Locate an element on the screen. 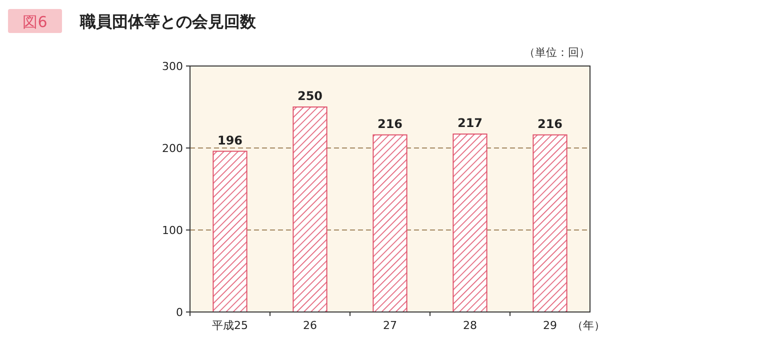 The image size is (760, 342). x-tick-label: 26 is located at coordinates (310, 325).